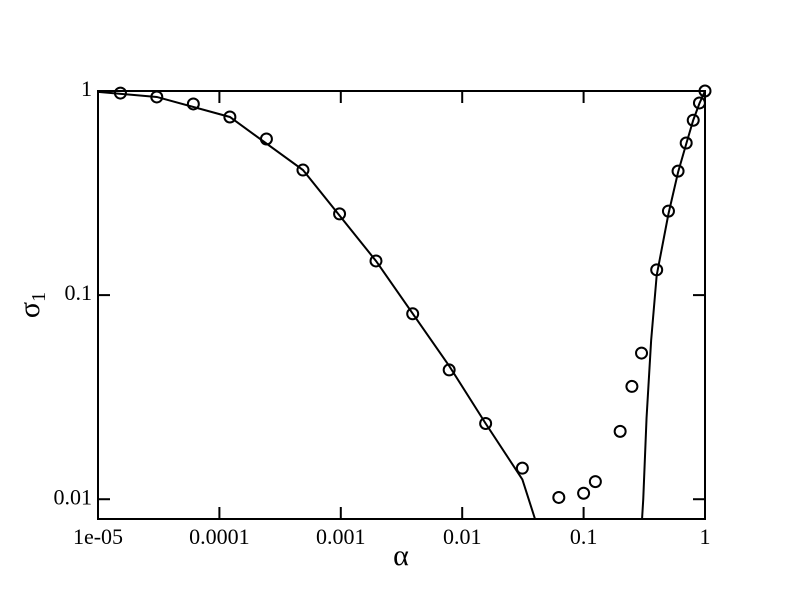  I want to click on y-axis-title-main: σ, so click(29, 310).